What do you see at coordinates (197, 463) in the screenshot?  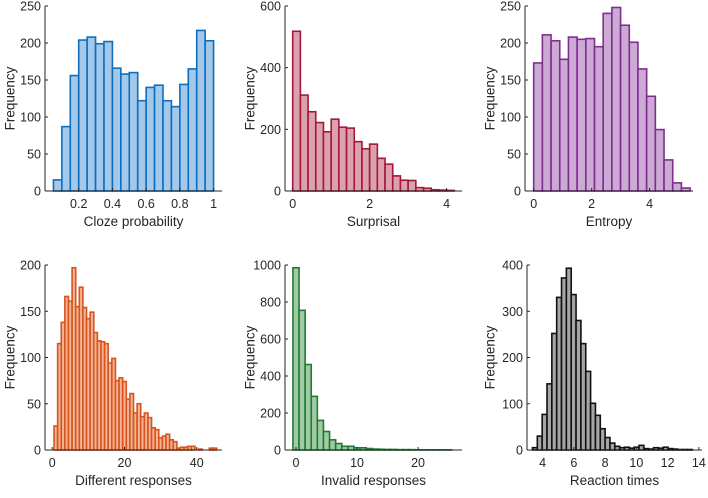 I see `x-tick-label: 40` at bounding box center [197, 463].